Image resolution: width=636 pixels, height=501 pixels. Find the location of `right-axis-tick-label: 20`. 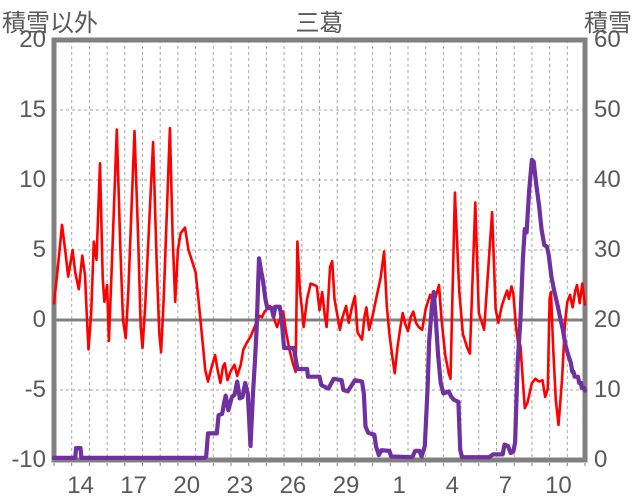

right-axis-tick-label: 20 is located at coordinates (607, 319).